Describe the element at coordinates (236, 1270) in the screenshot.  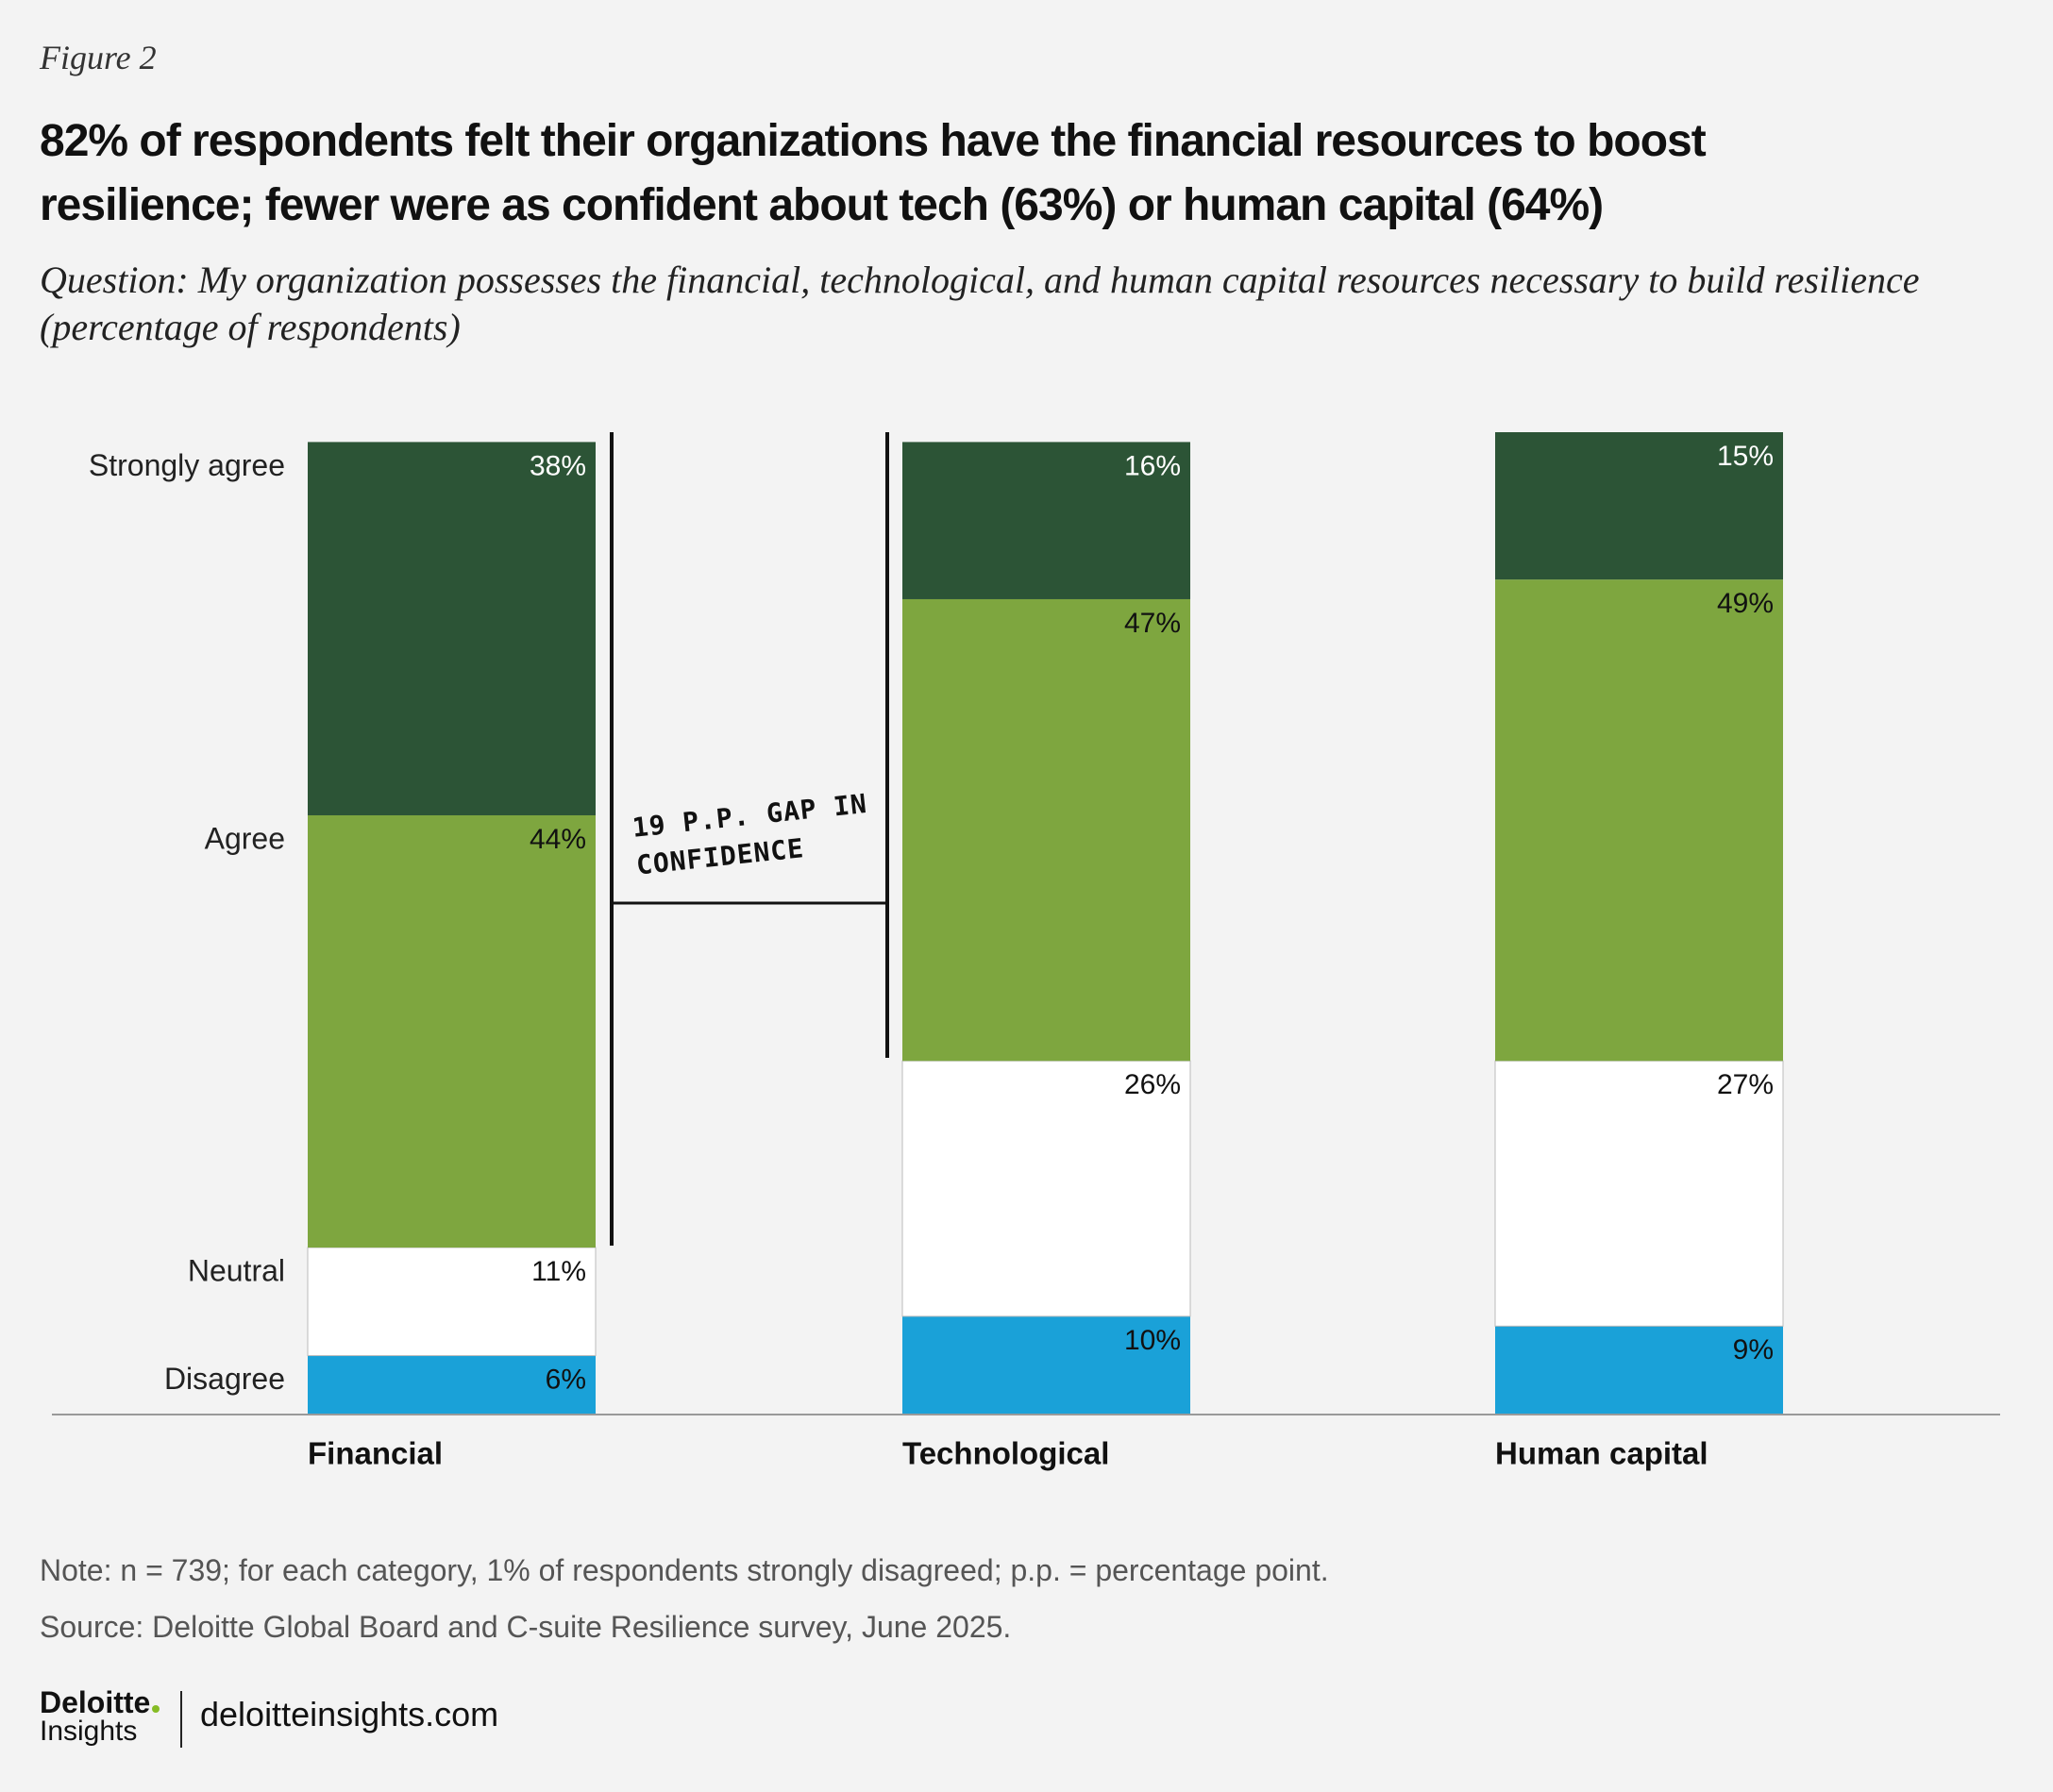
I see `legend-label: Neutral` at that location.